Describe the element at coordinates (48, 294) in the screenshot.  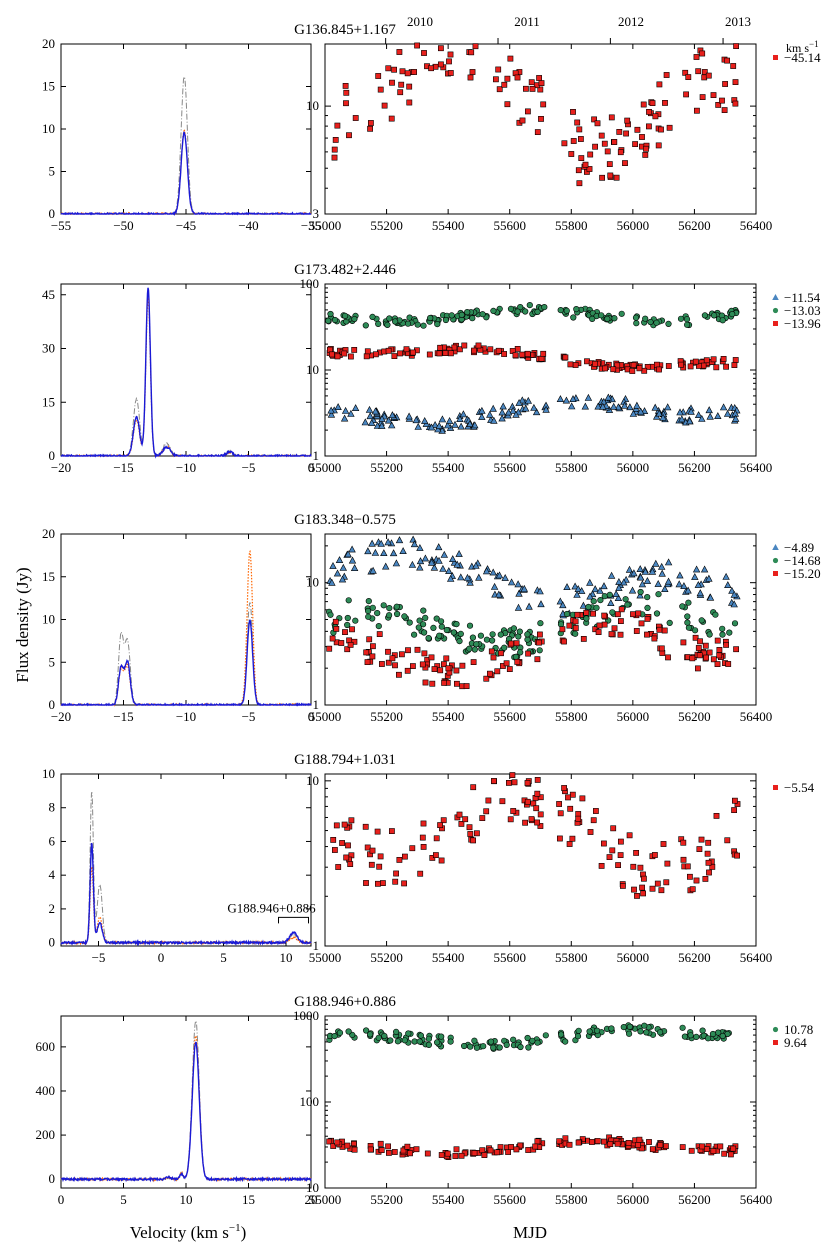
I see `y-tick-label: 45` at that location.